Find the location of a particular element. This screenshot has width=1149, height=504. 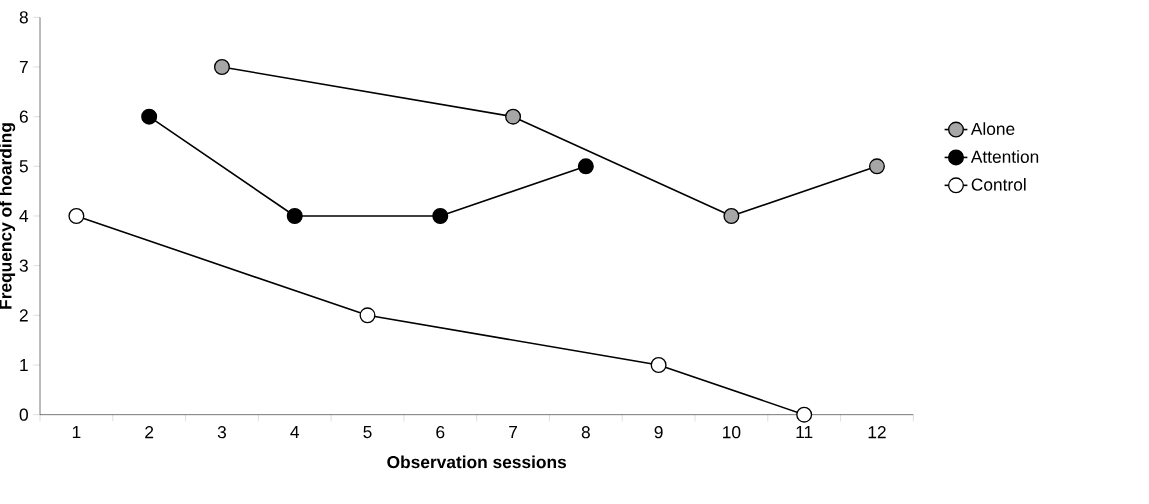

legend-label: Control is located at coordinates (998, 184).